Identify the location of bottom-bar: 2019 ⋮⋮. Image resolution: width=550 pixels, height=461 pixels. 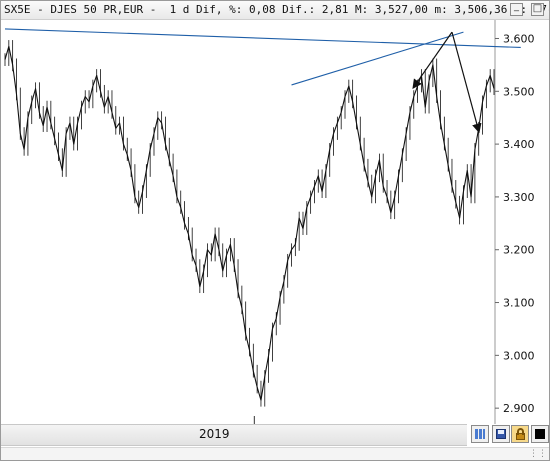
(275, 442).